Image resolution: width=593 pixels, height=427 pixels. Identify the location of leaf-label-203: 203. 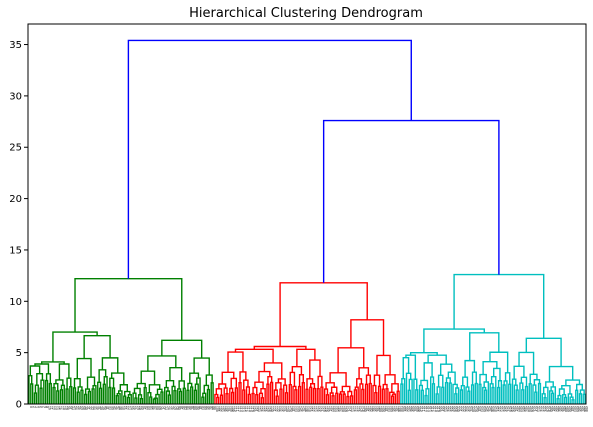
(409, 409).